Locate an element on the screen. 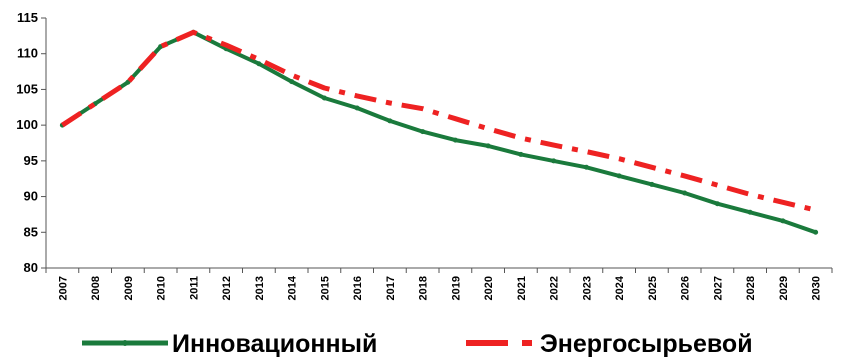 This screenshot has width=845, height=363. legend-label-energy-raw: Энергосырьевой is located at coordinates (646, 344).